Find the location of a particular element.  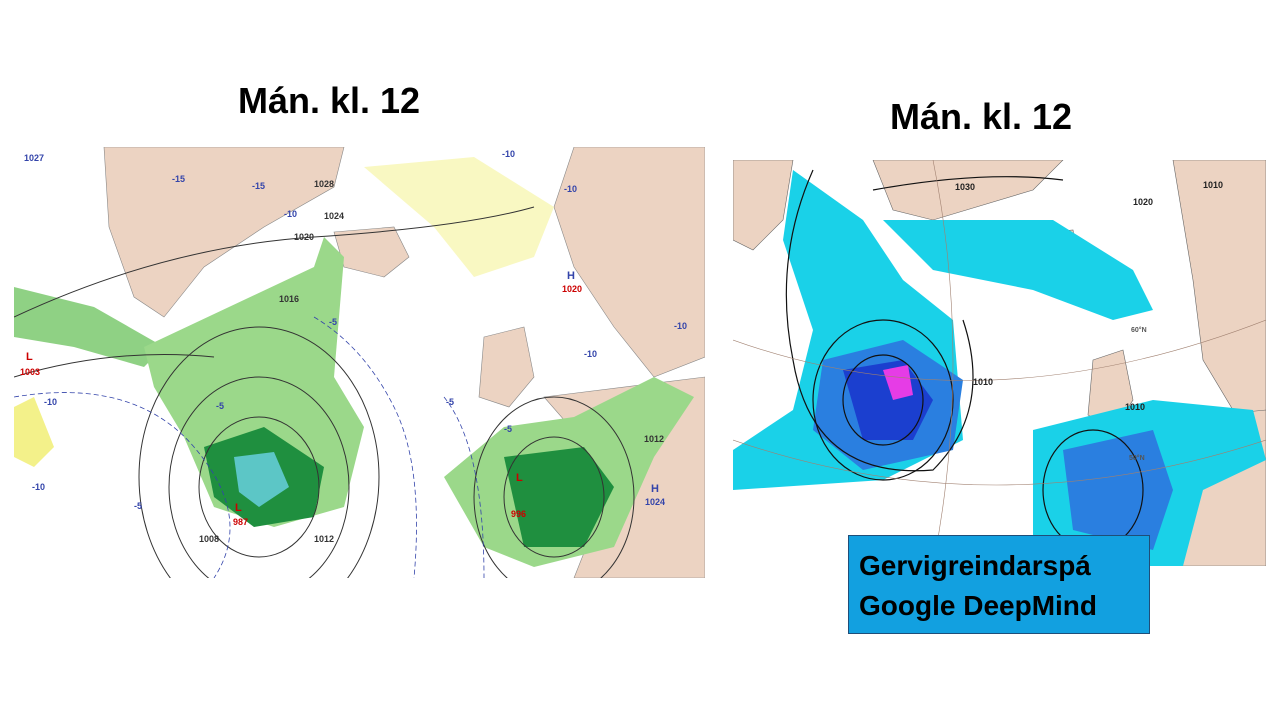

map-label: 996 is located at coordinates (518, 514).